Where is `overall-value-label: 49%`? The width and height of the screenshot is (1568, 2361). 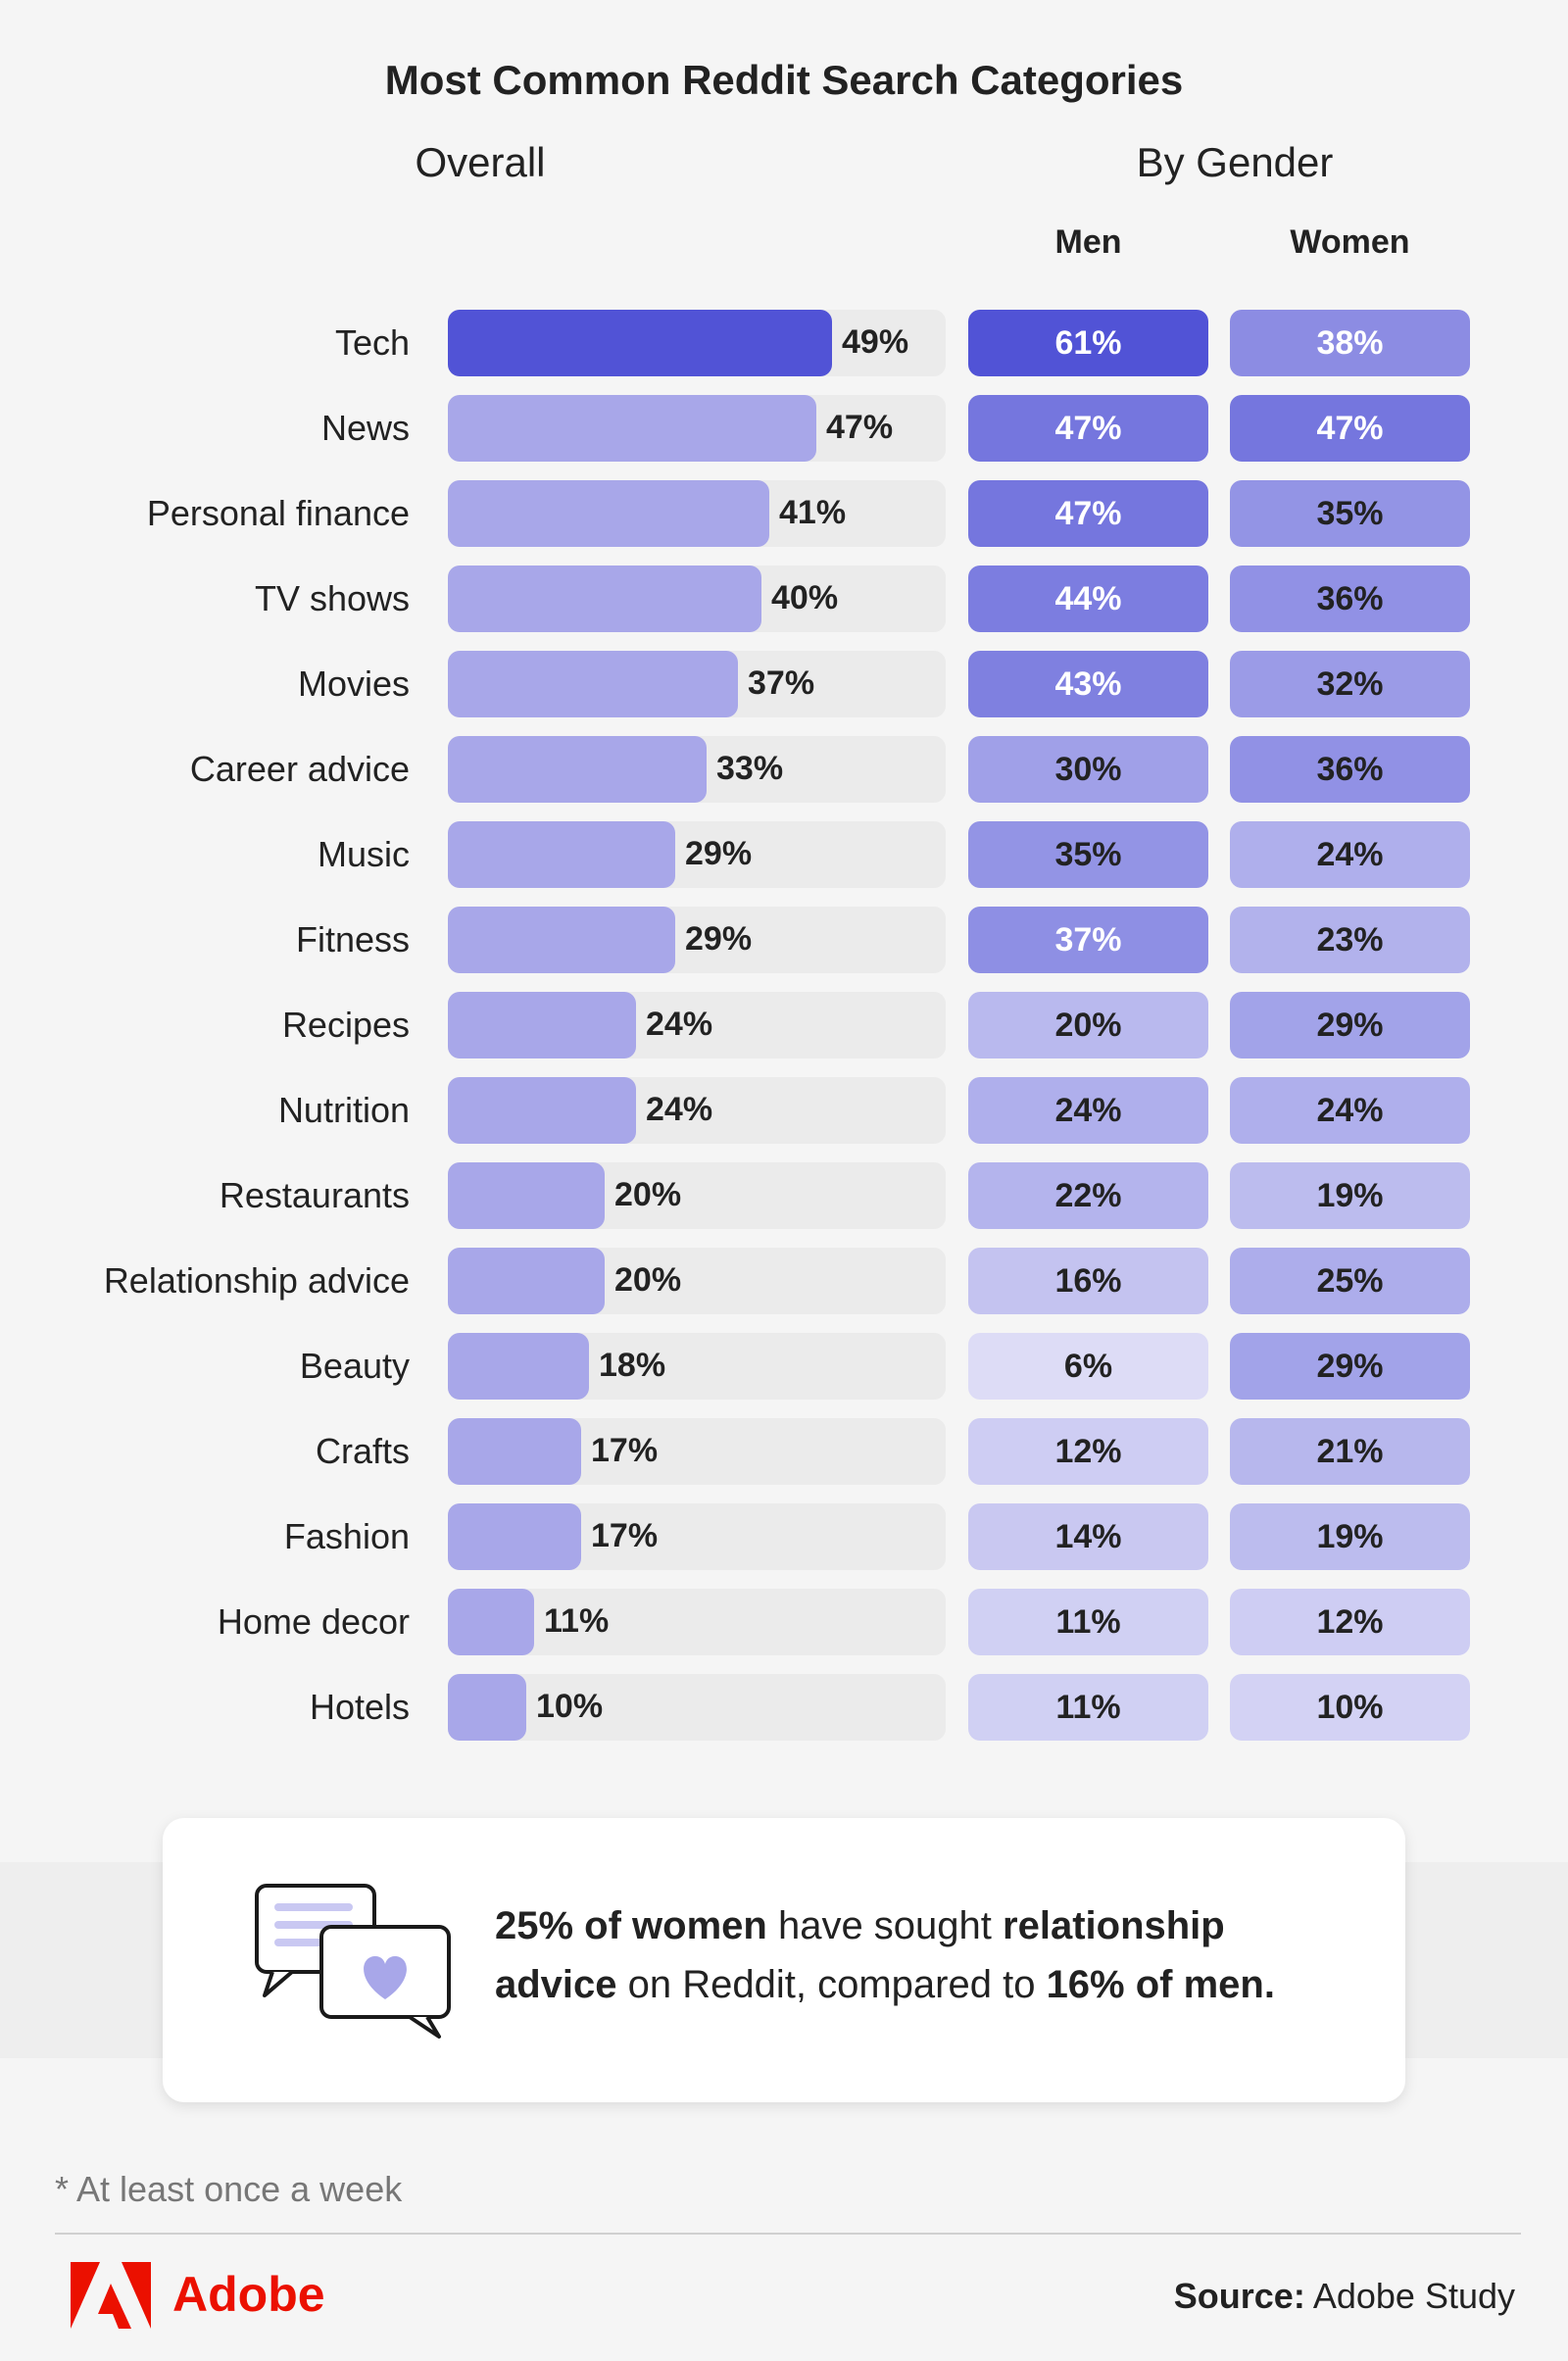 overall-value-label: 49% is located at coordinates (875, 342).